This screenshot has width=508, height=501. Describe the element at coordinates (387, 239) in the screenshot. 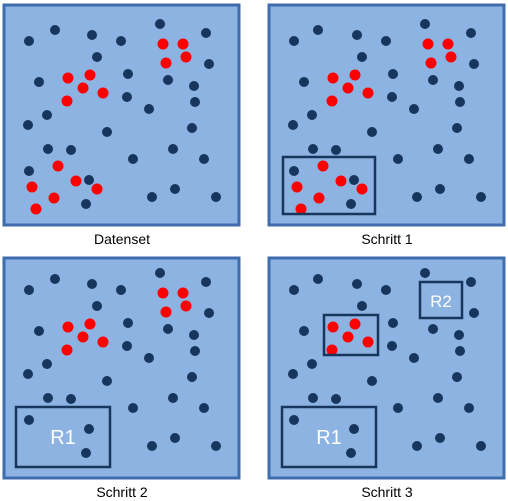

I see `caption-schritt-1: Schritt 1` at that location.